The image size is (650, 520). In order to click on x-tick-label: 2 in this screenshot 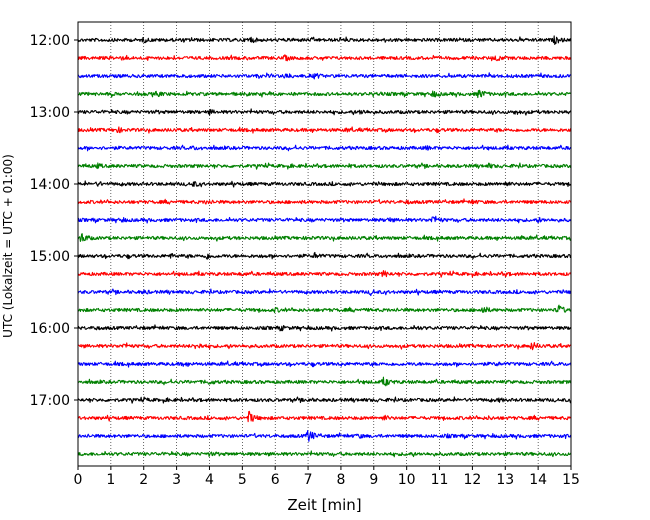, I will do `click(143, 480)`.